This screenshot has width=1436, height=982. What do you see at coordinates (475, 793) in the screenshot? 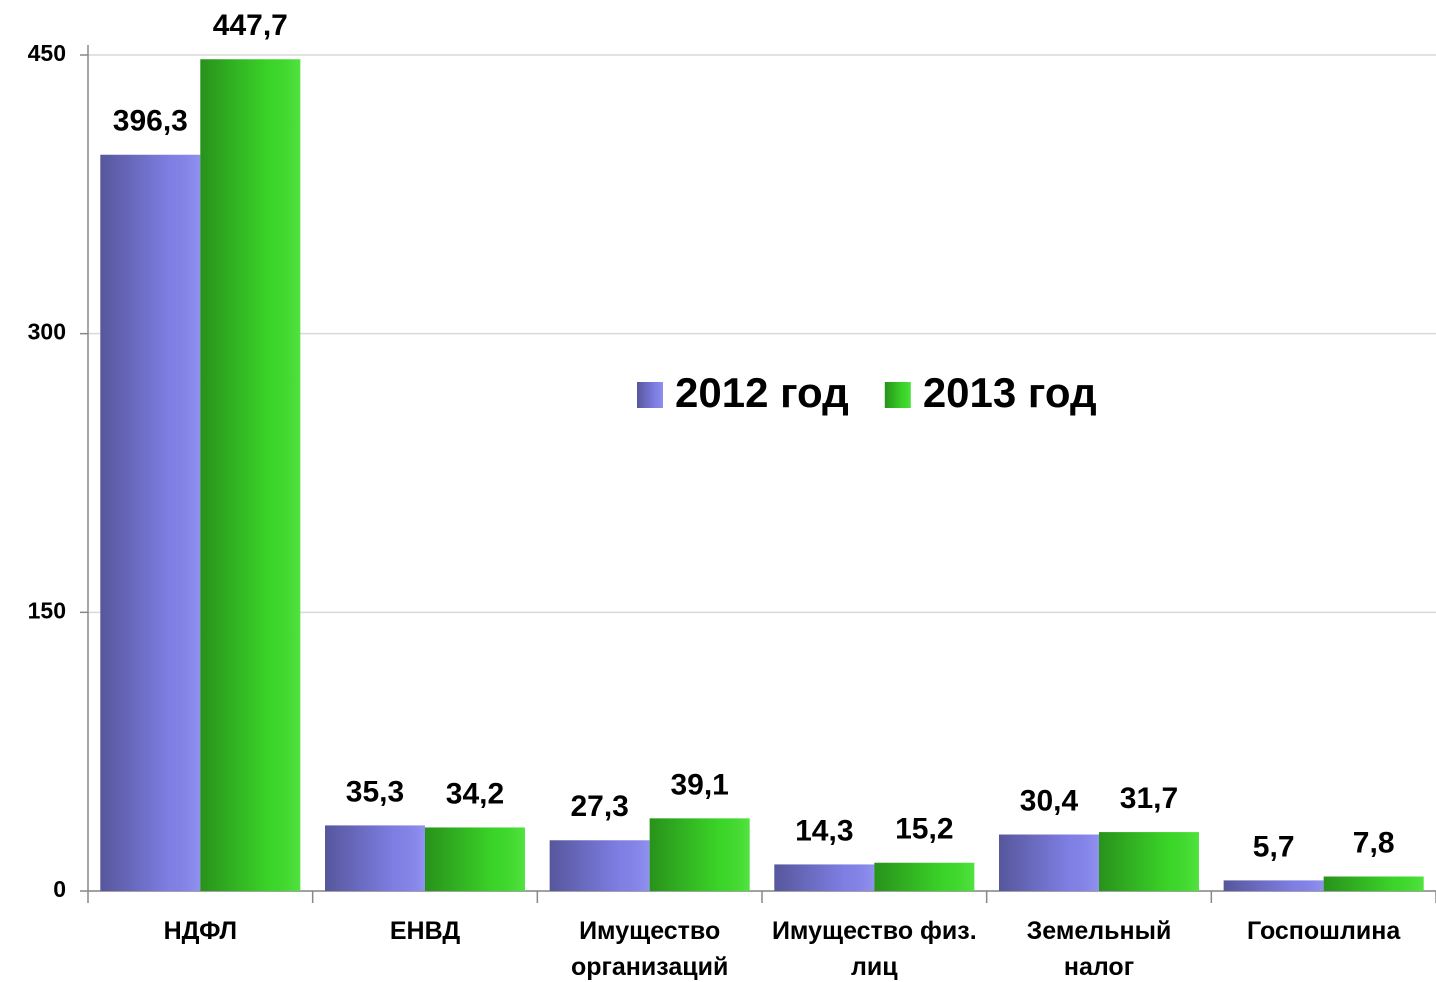
I see `value-label: 34,2` at bounding box center [475, 793].